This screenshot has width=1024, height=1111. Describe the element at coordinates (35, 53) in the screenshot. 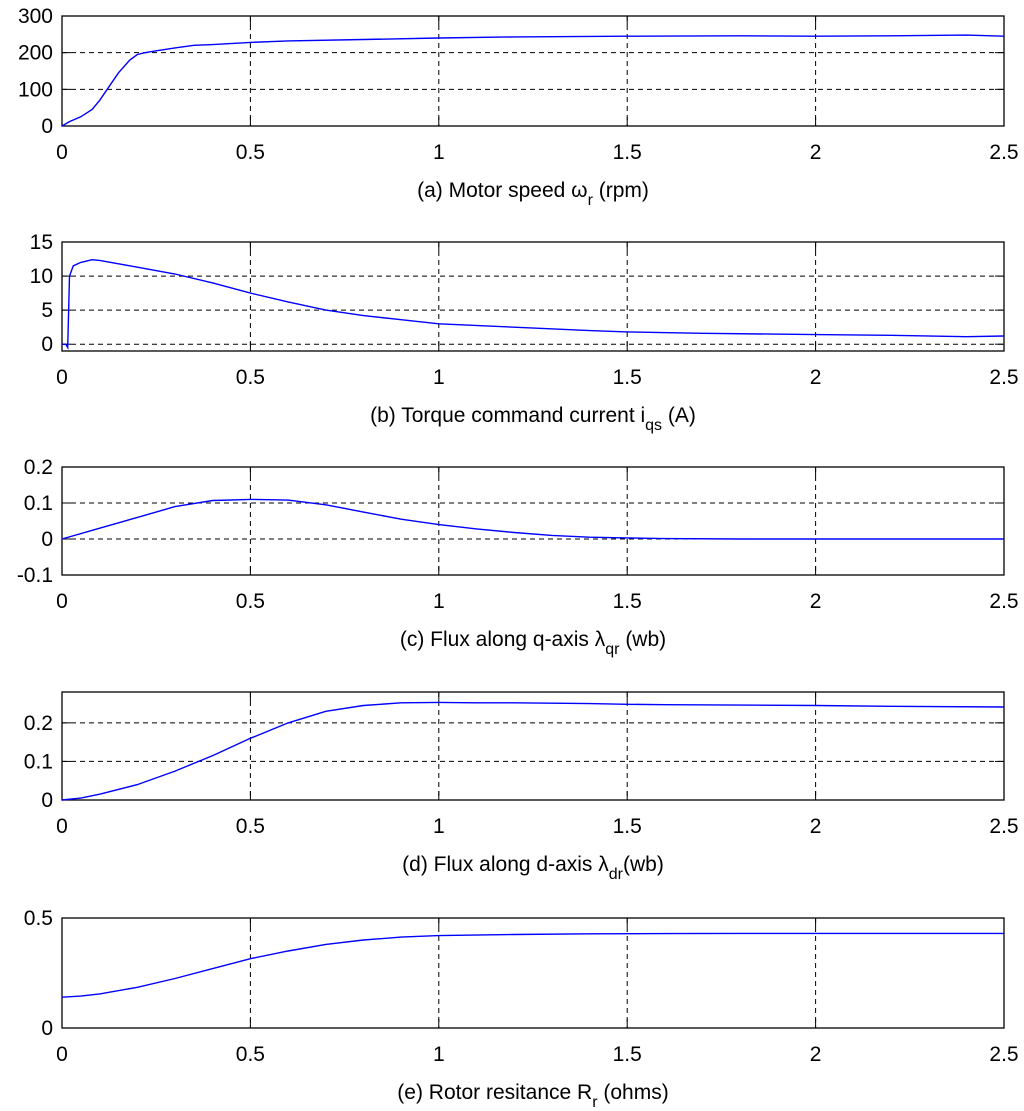

I see `y-tick-label: 200` at that location.